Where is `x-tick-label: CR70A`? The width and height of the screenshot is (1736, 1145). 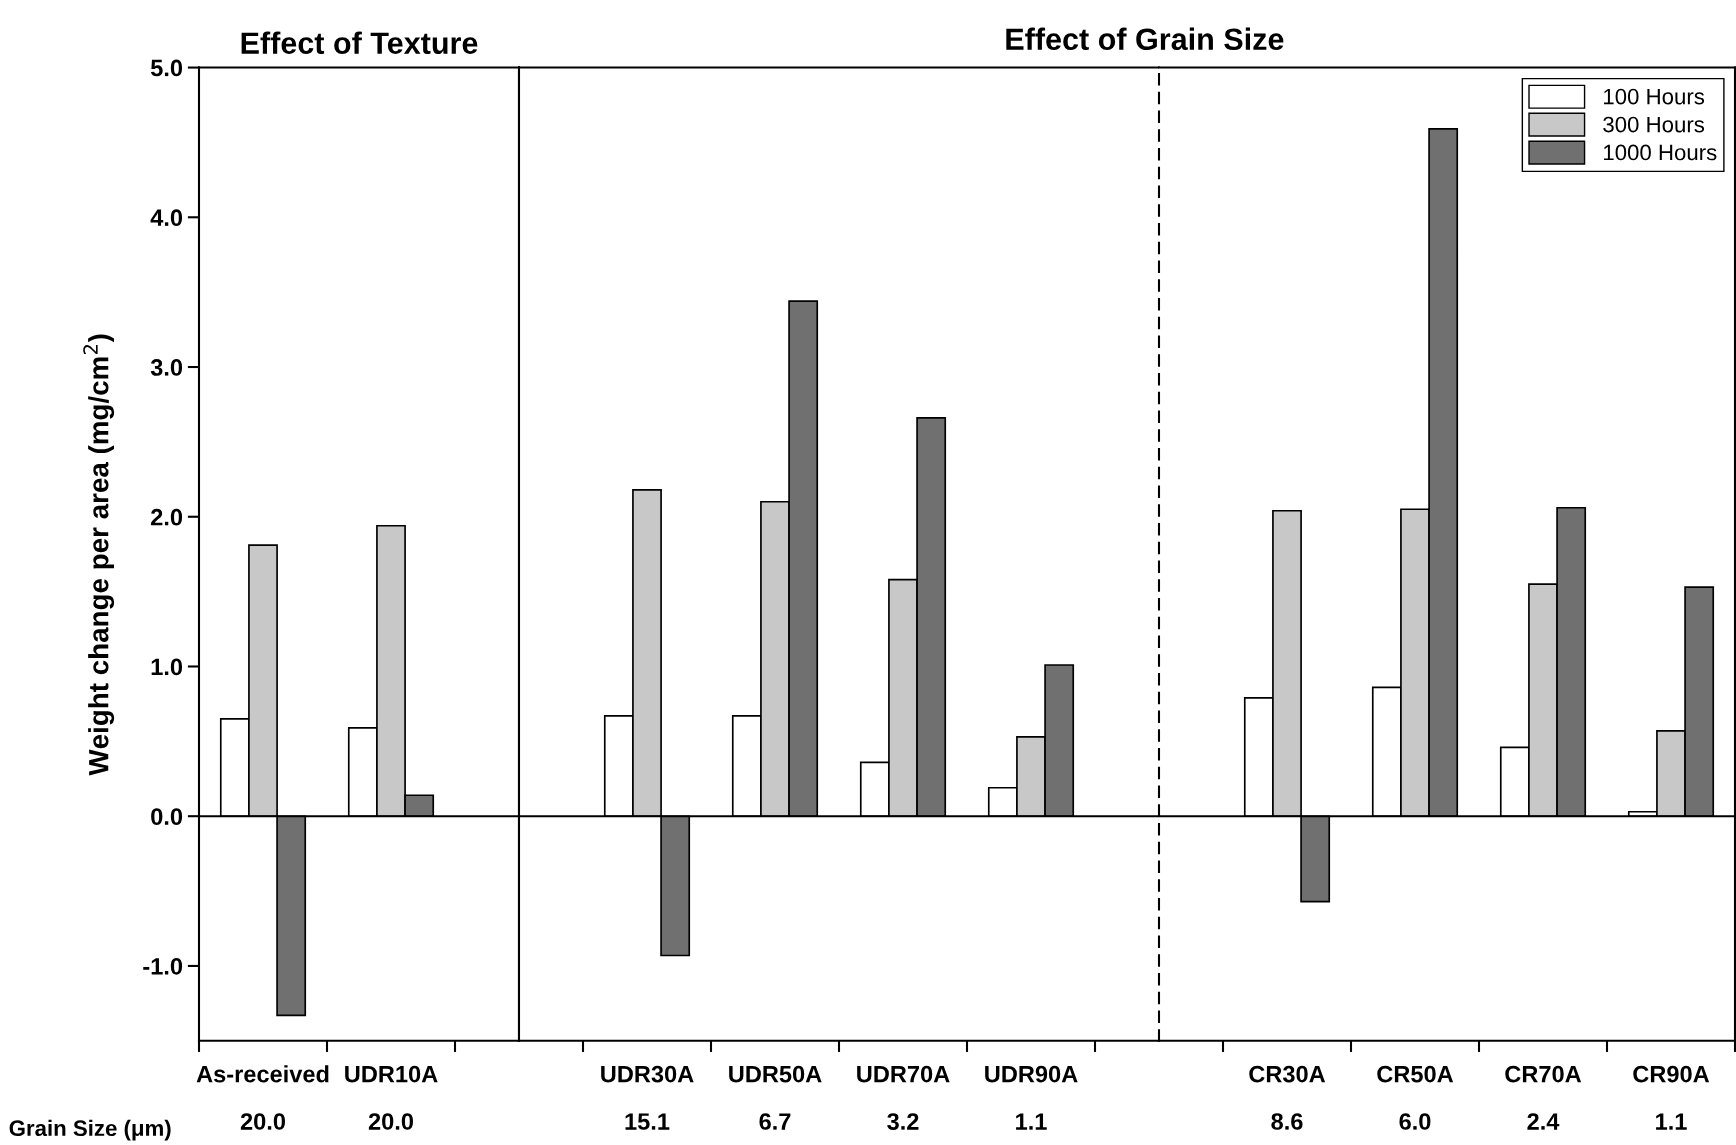 x-tick-label: CR70A is located at coordinates (1543, 1074).